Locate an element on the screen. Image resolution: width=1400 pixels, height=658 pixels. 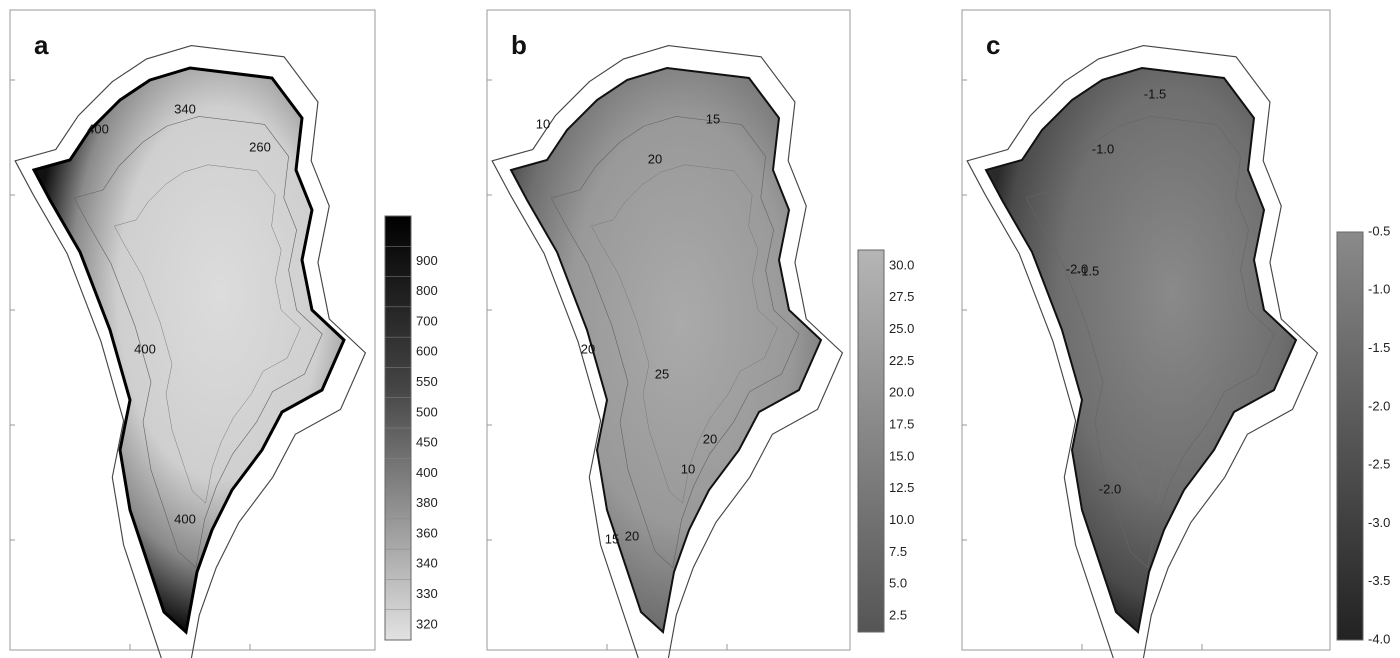
colorbar-label: -2.5 is located at coordinates (1379, 464).